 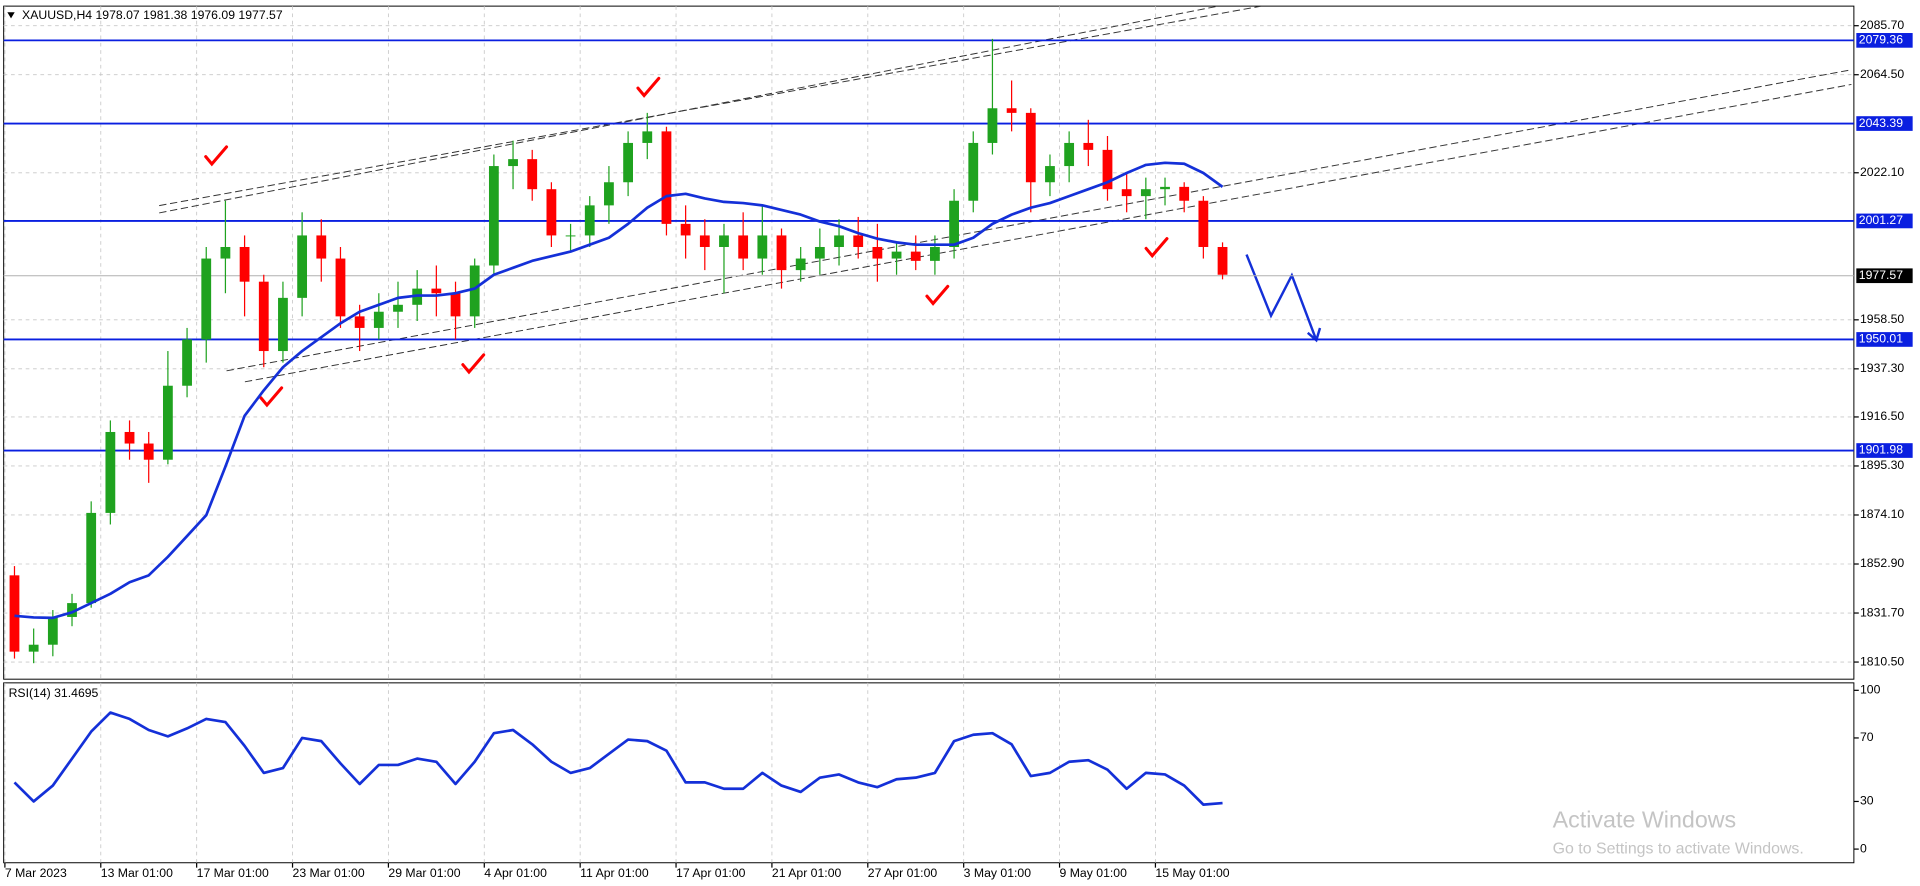 What do you see at coordinates (807, 873) in the screenshot?
I see `x-tick-label: 21 Apr 01:00` at bounding box center [807, 873].